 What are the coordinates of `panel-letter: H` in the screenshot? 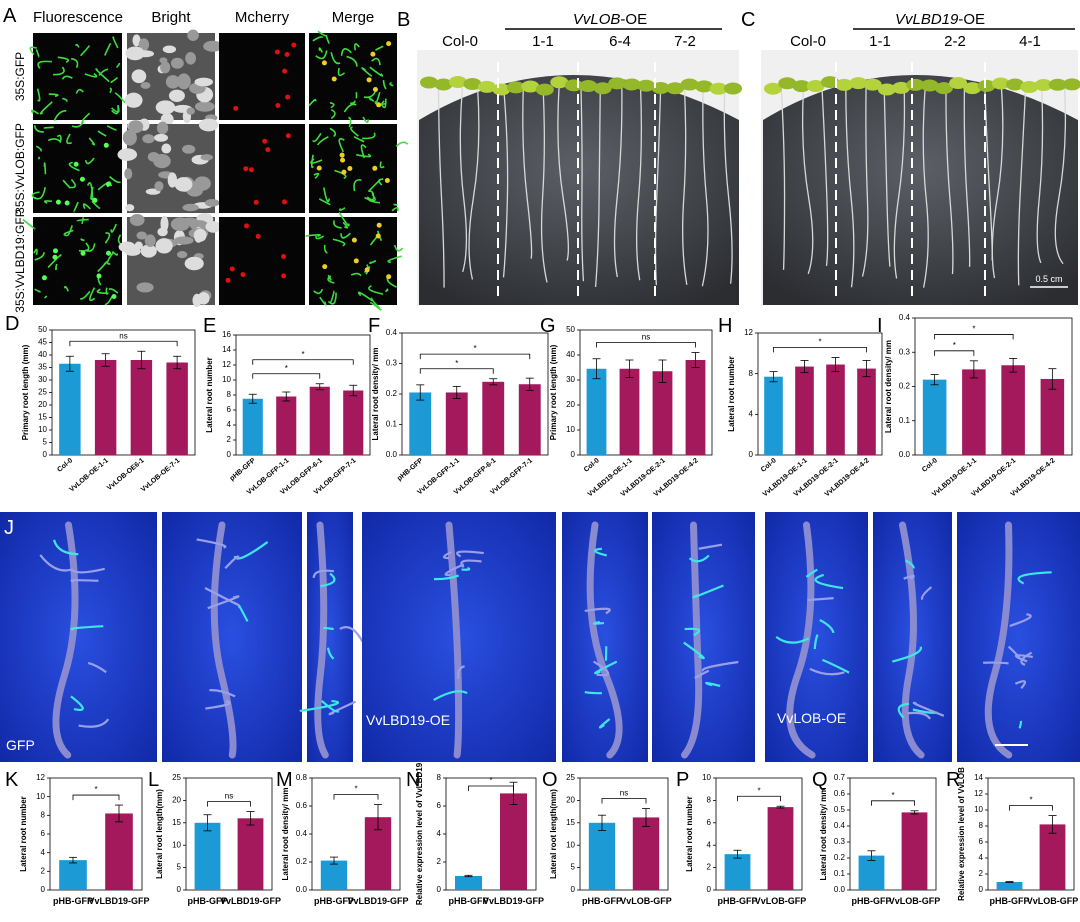 It's located at (725, 326).